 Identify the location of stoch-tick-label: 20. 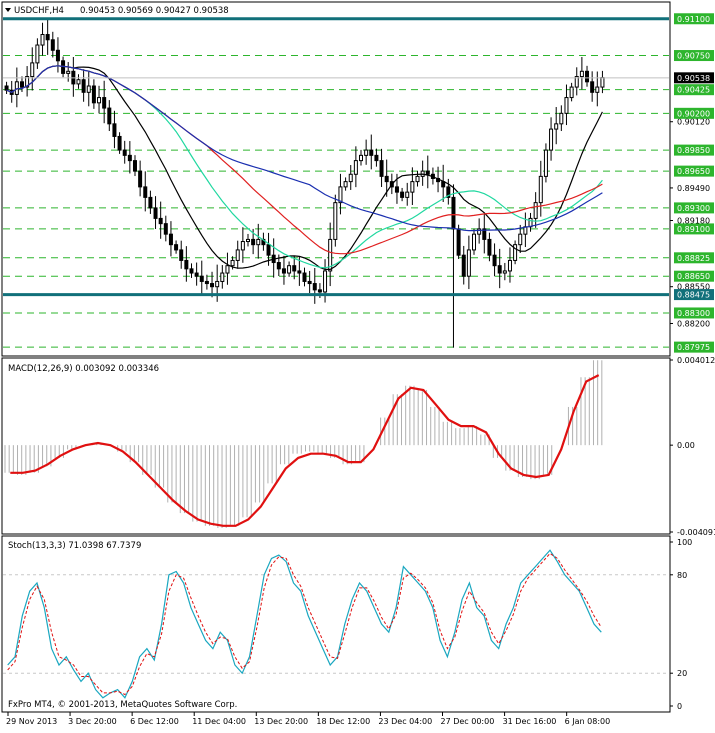
(682, 673).